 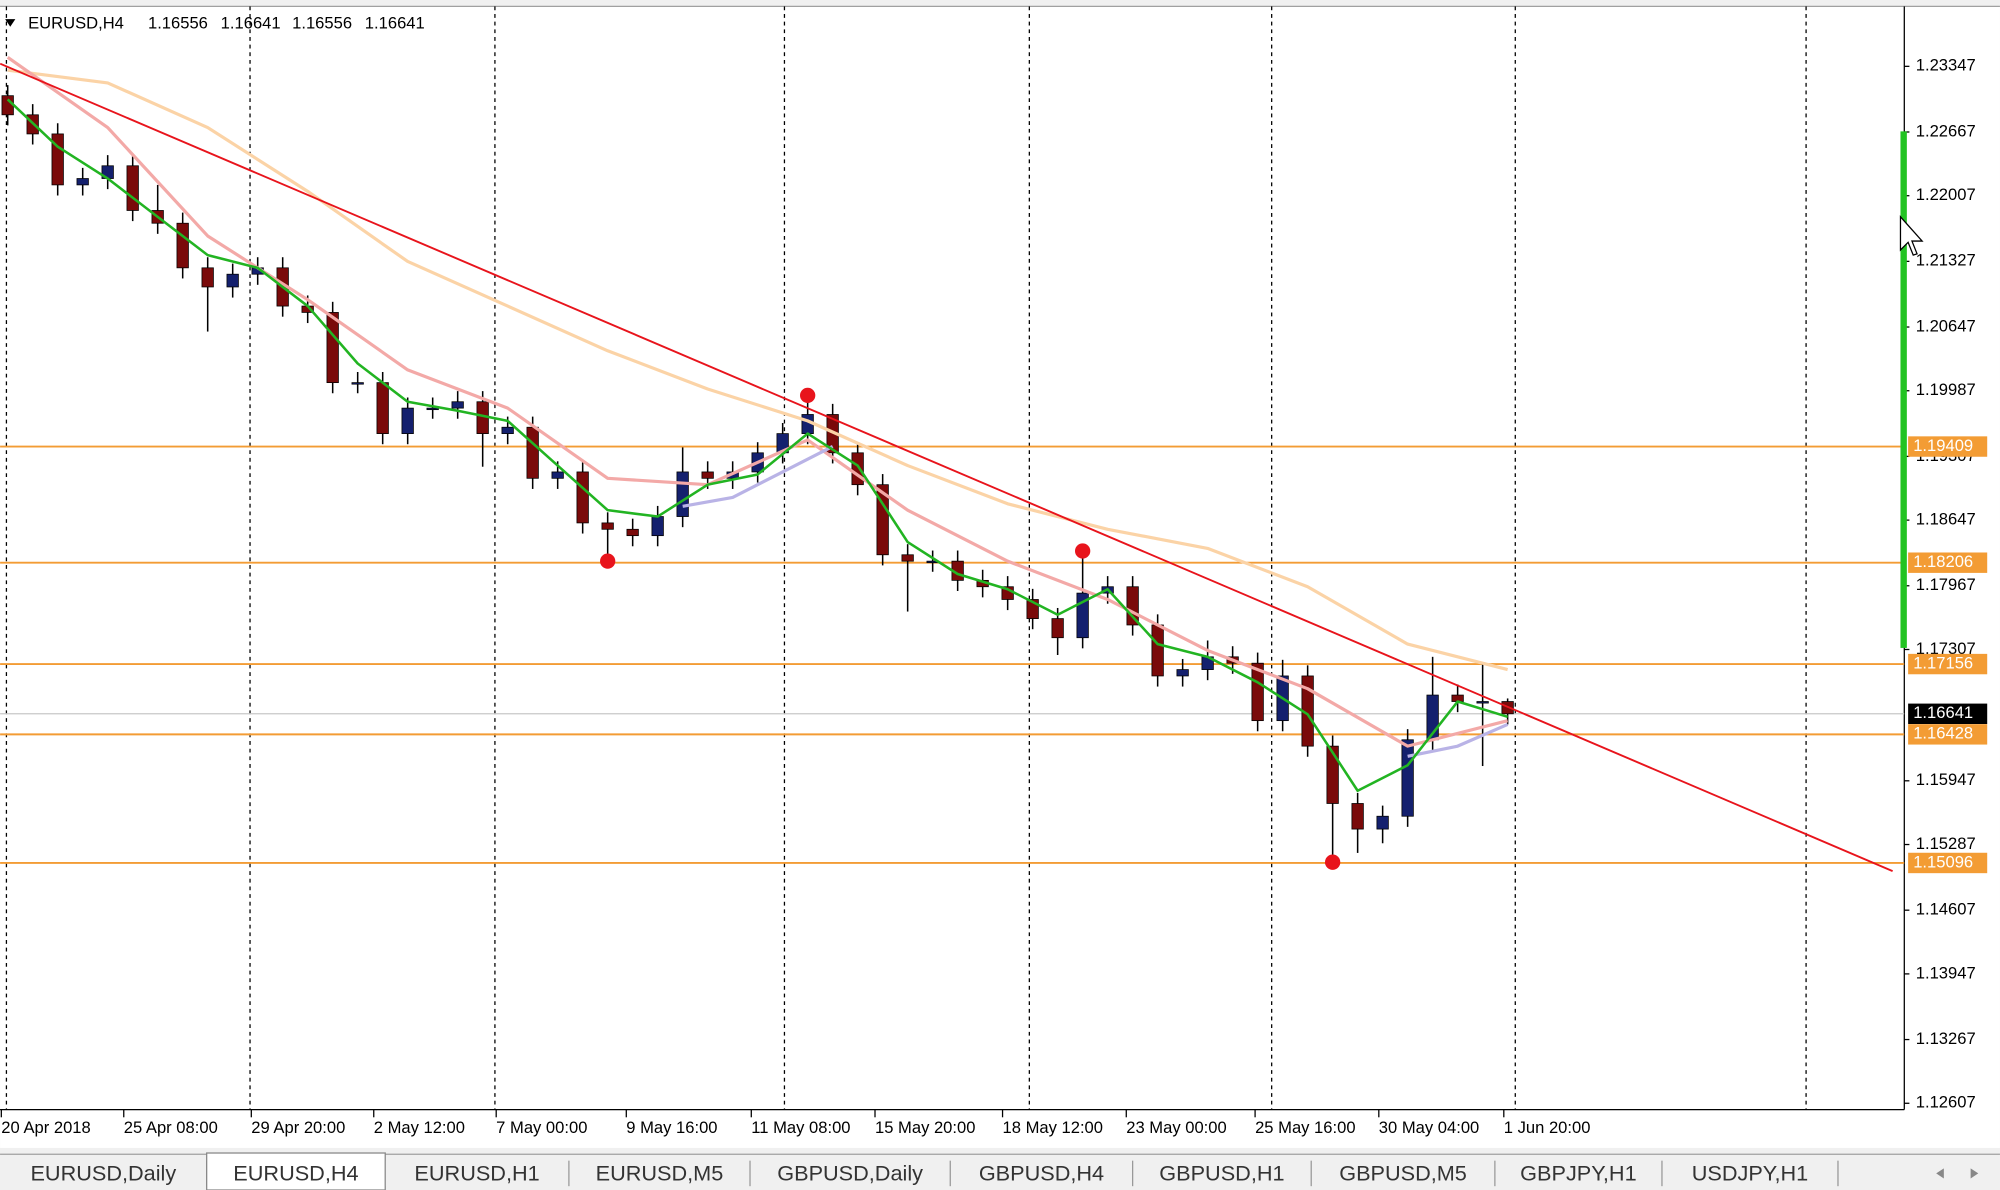 I want to click on tab-active: EURUSD,H4, so click(x=295, y=1172).